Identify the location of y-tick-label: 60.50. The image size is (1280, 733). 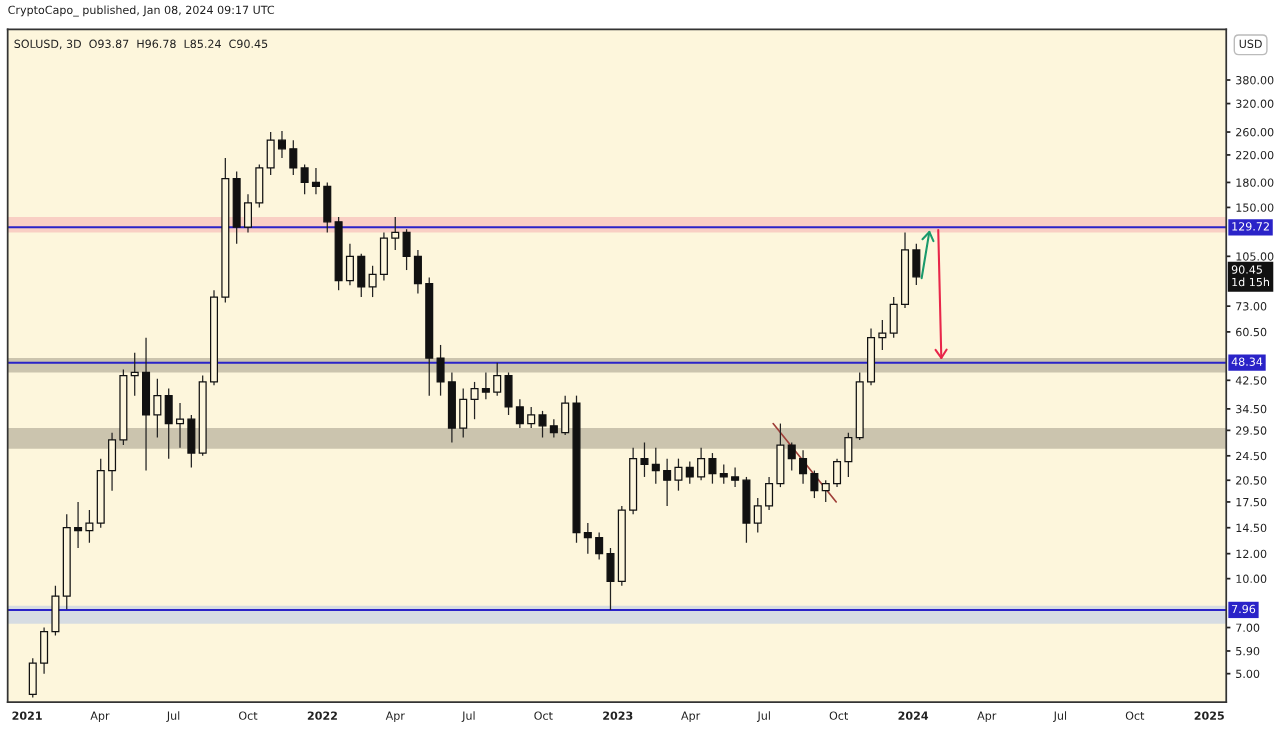
(1251, 332).